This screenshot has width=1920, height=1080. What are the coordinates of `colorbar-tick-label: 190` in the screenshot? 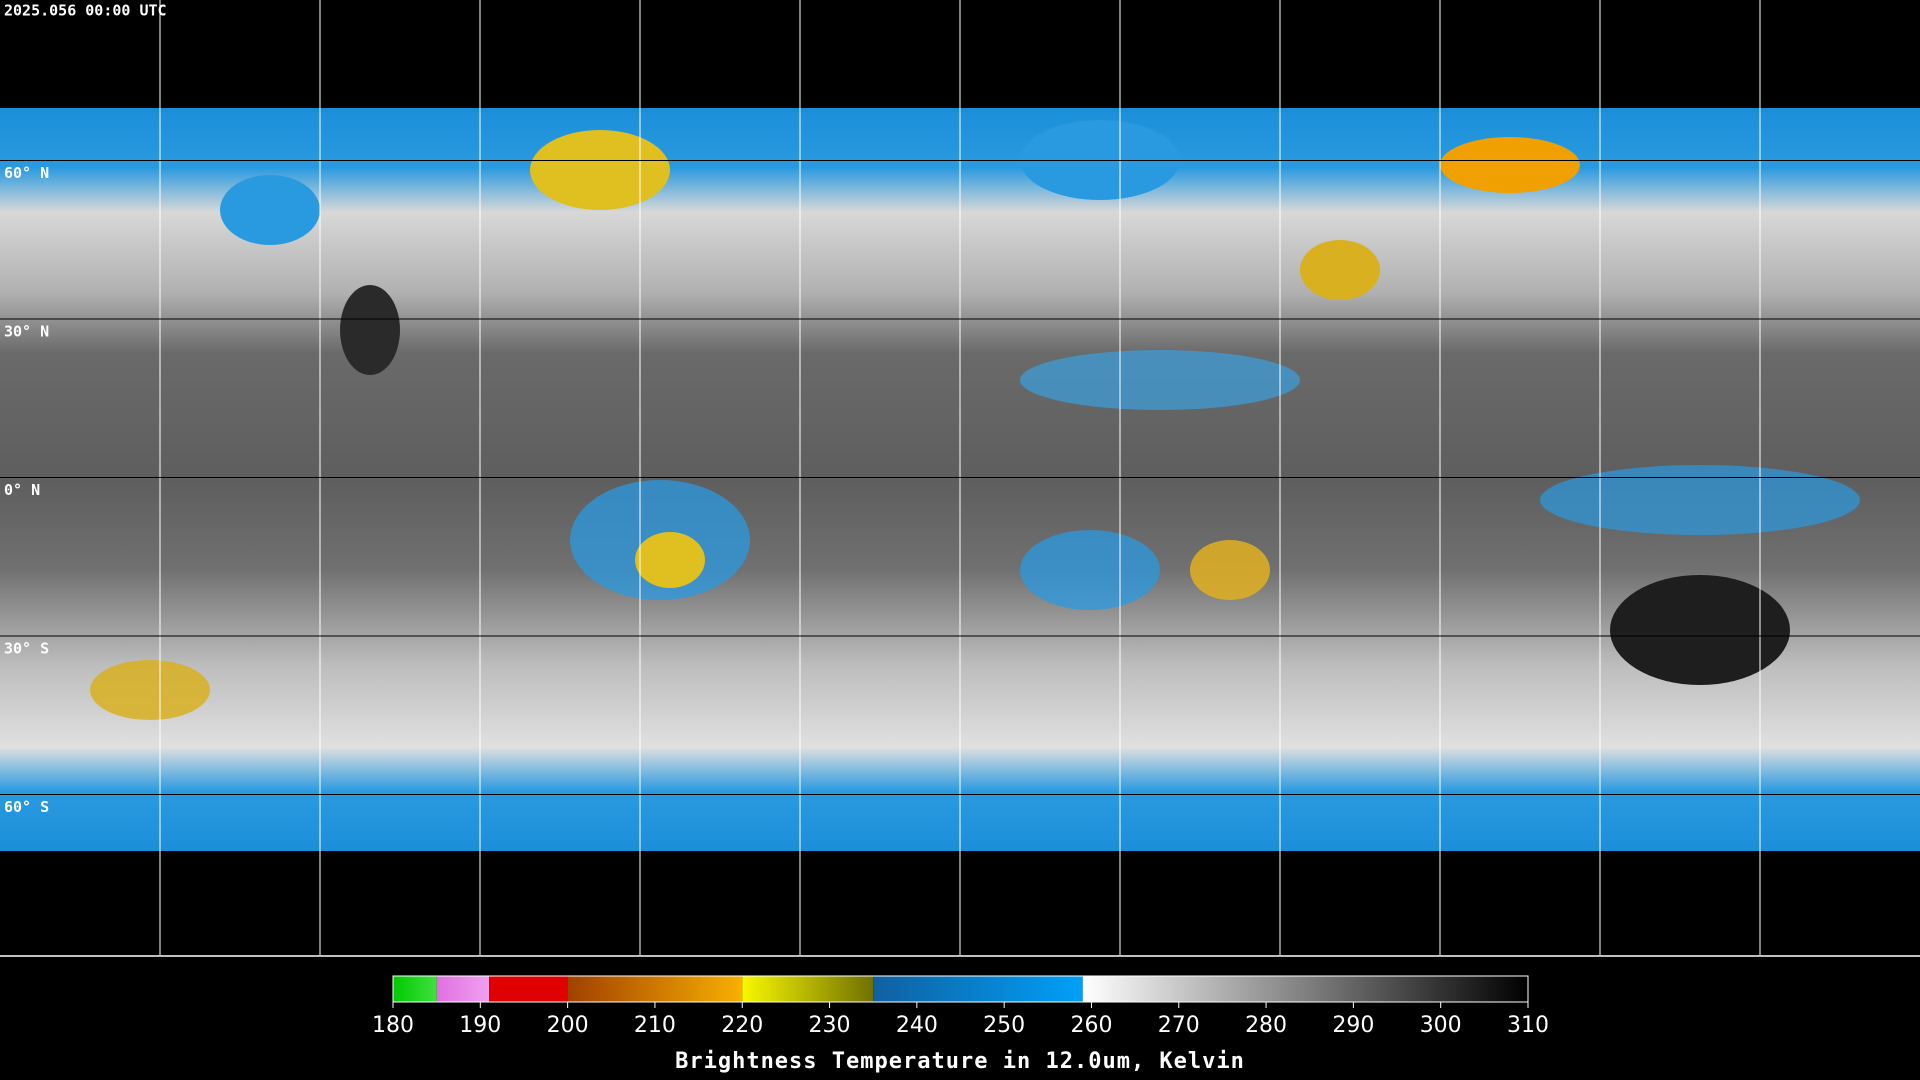 It's located at (480, 1025).